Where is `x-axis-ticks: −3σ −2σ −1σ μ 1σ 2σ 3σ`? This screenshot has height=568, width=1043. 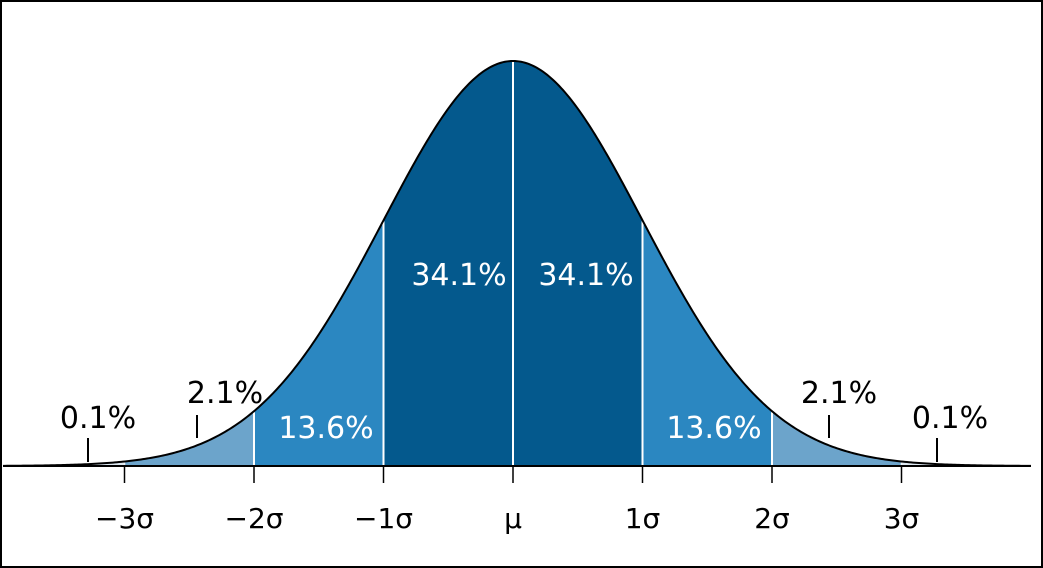 x-axis-ticks: −3σ −2σ −1σ μ 1σ 2σ 3σ is located at coordinates (507, 500).